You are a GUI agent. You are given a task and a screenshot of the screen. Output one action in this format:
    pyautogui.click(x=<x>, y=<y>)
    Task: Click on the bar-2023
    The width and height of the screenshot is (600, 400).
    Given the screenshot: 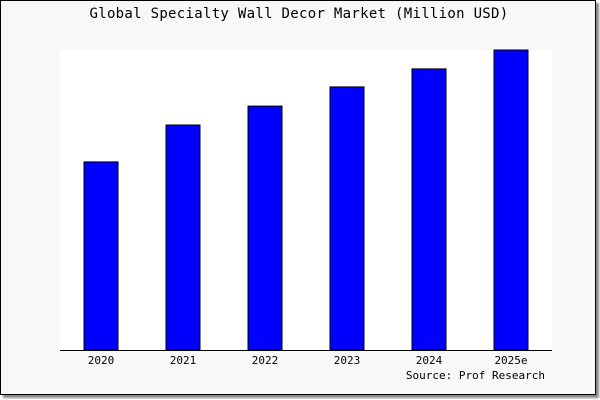 What is the action you would take?
    pyautogui.click(x=347, y=218)
    